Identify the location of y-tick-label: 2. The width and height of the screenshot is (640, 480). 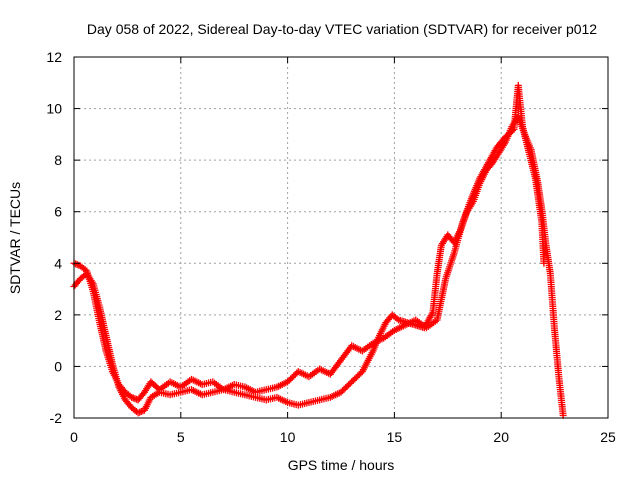
(58, 315).